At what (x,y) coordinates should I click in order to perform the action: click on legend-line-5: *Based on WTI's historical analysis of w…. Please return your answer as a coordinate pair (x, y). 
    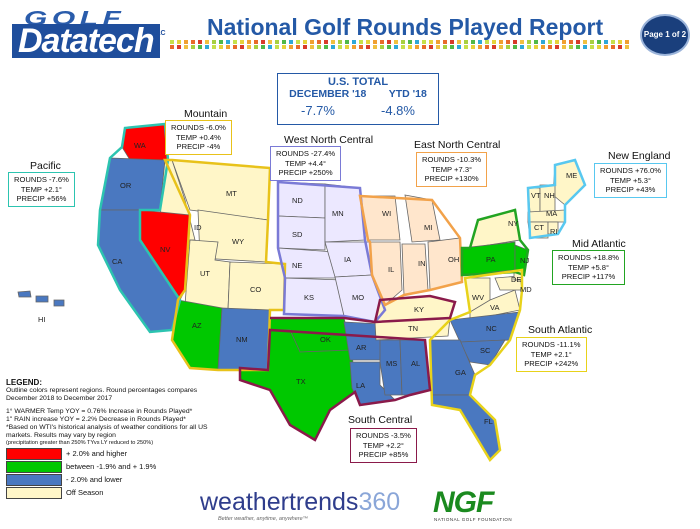
    Looking at the image, I should click on (107, 427).